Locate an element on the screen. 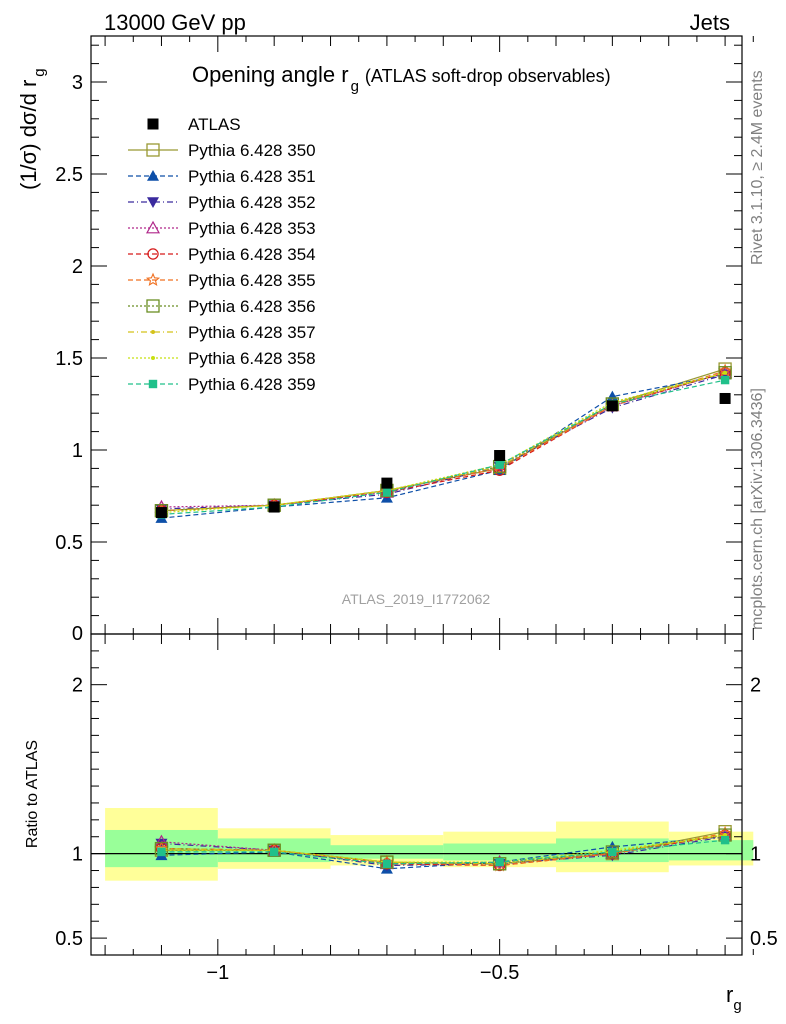 The width and height of the screenshot is (786, 1024). legend-entry: Pythia 6.428 350 is located at coordinates (222, 150).